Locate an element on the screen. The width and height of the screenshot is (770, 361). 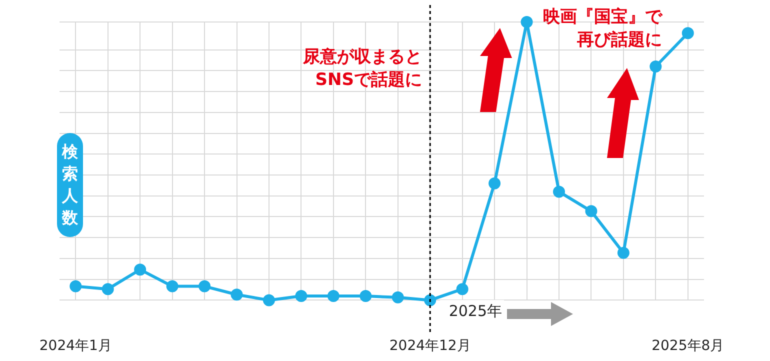
annotation: 尿意が収まるとSNSで話題に is located at coordinates (362, 69).